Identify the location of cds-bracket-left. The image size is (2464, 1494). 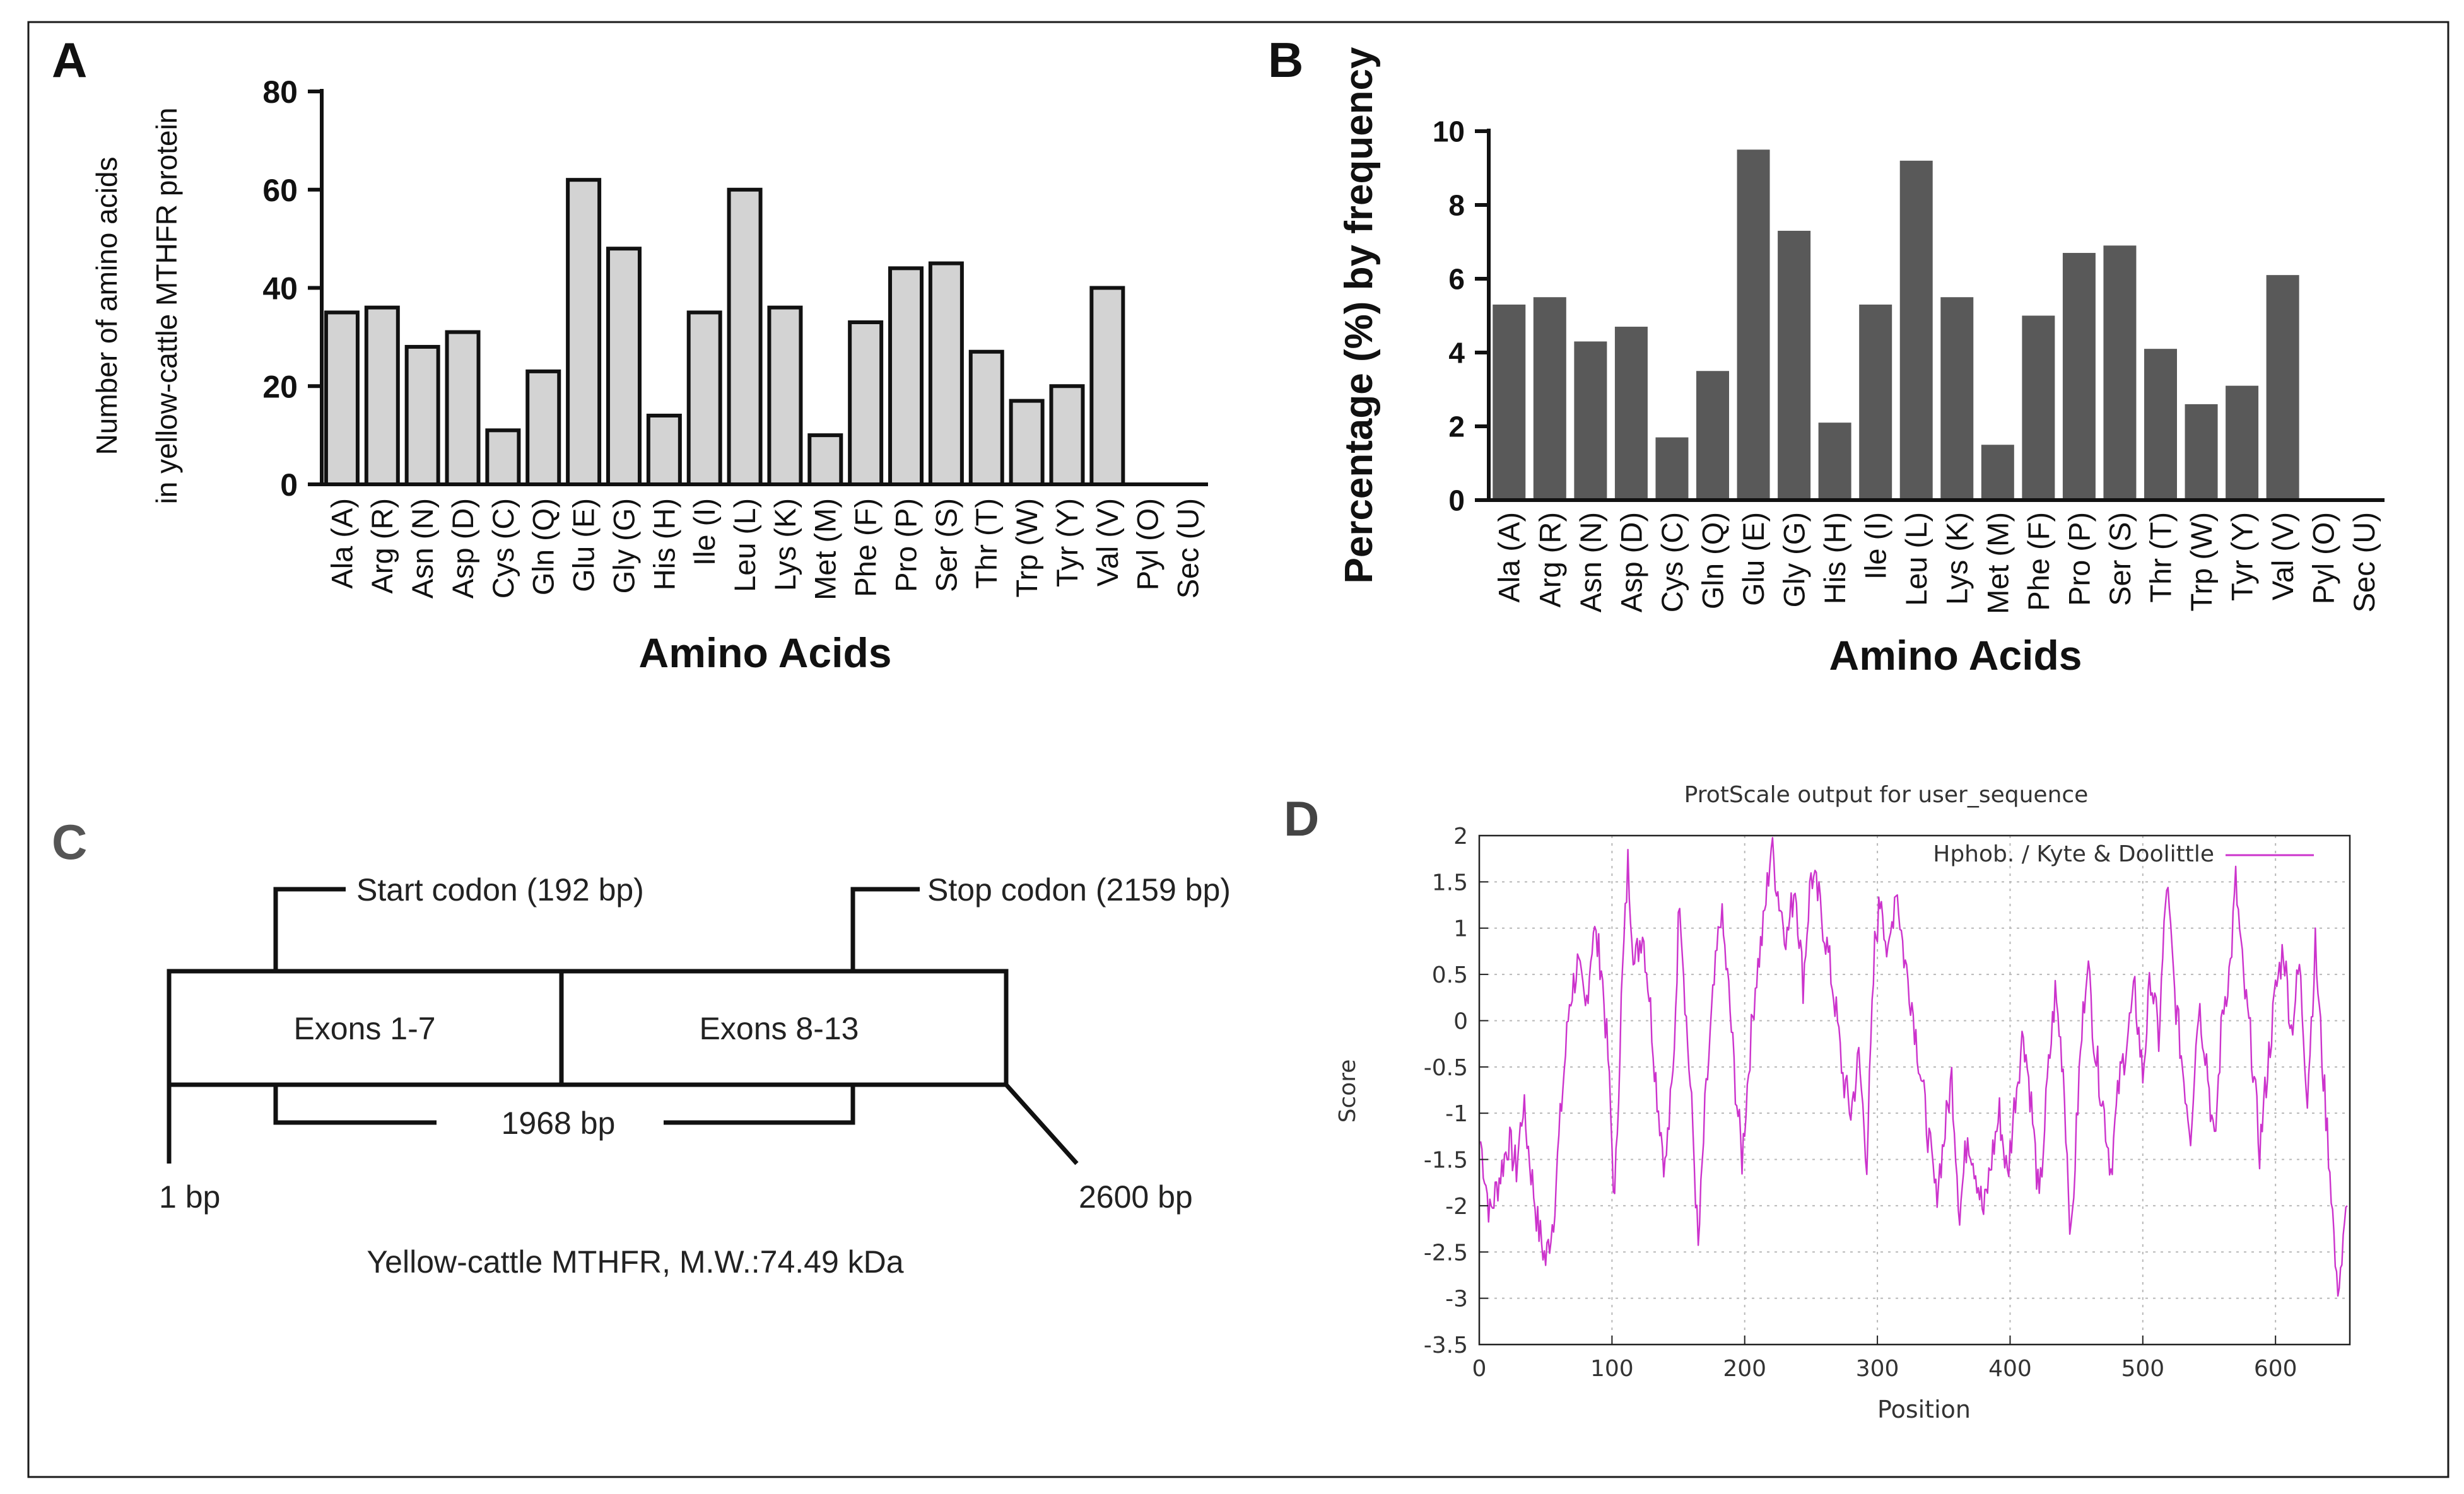
(355, 1105).